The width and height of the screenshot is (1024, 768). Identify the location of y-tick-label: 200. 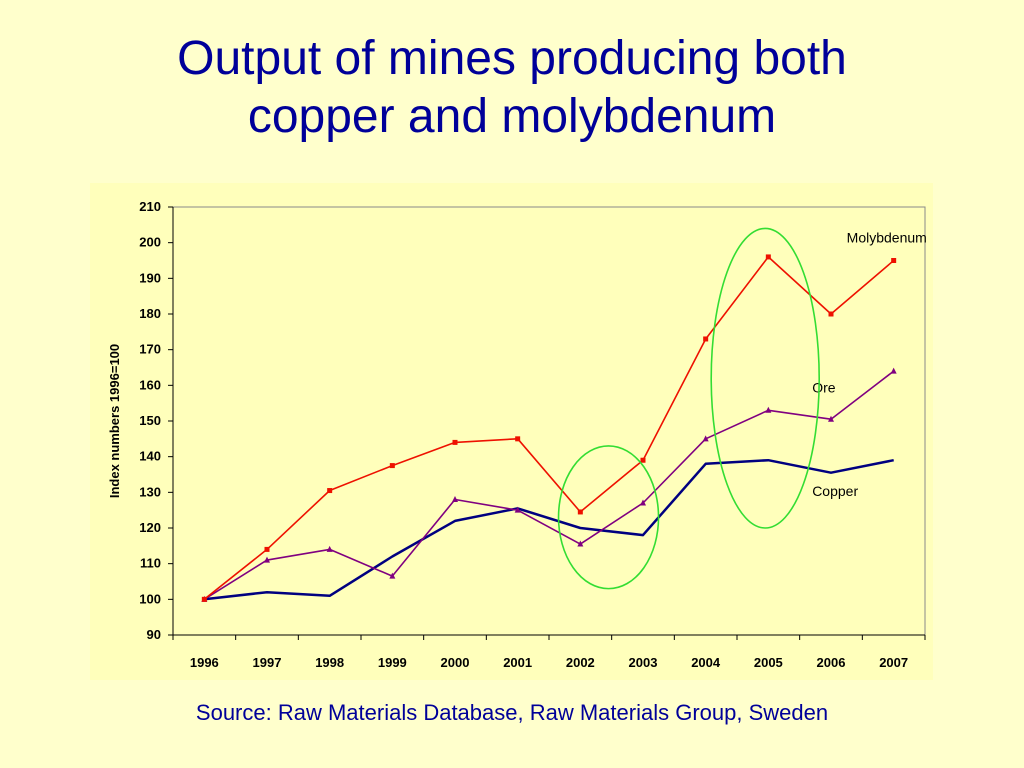
(150, 242).